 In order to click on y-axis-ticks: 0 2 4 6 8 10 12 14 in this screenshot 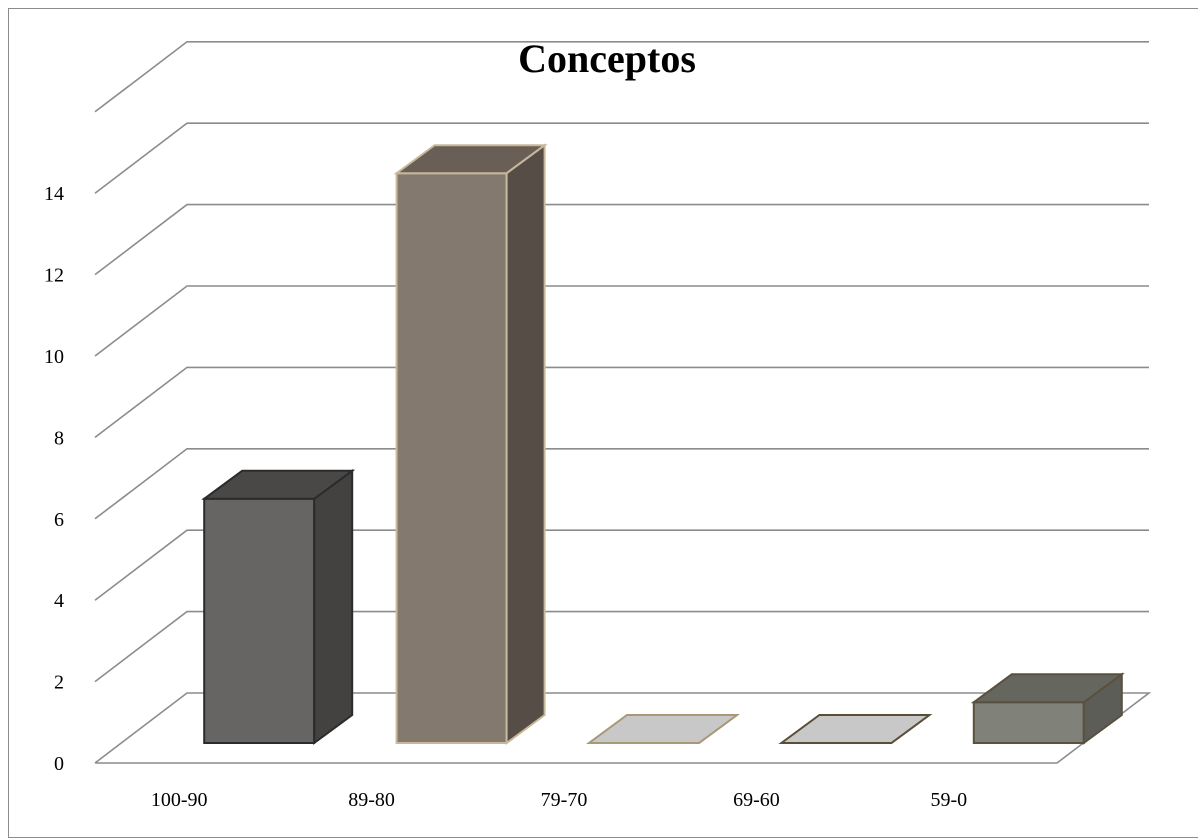, I will do `click(54, 479)`.